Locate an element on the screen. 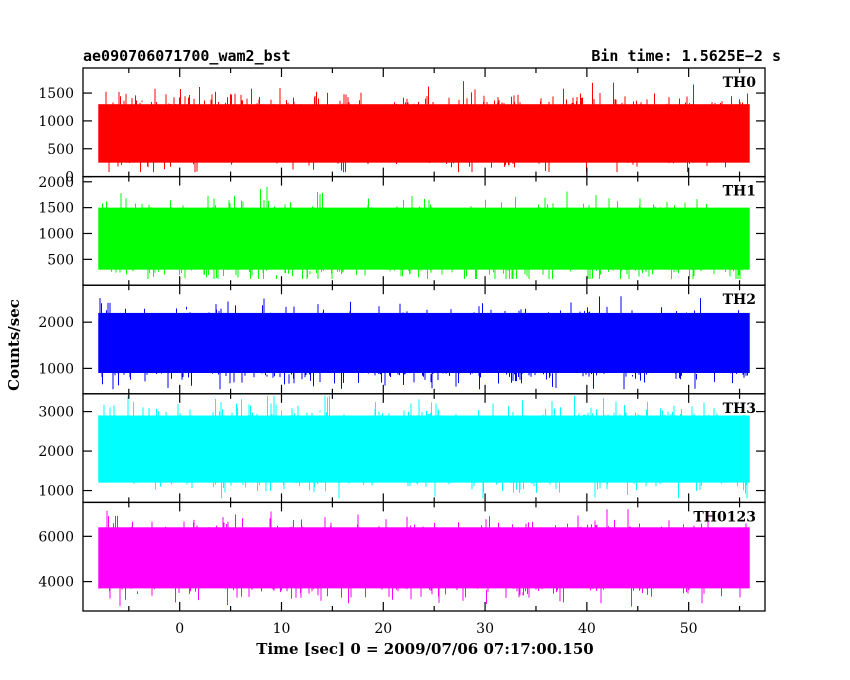  y-tick-label: 4000 is located at coordinates (56, 583).